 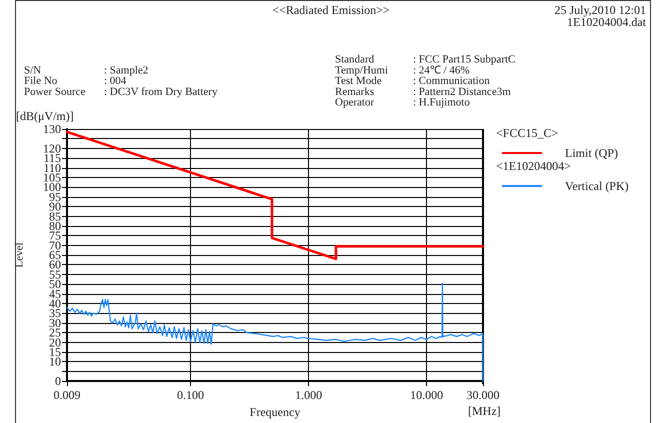 I want to click on x-tick-label: 1.000, so click(x=308, y=395).